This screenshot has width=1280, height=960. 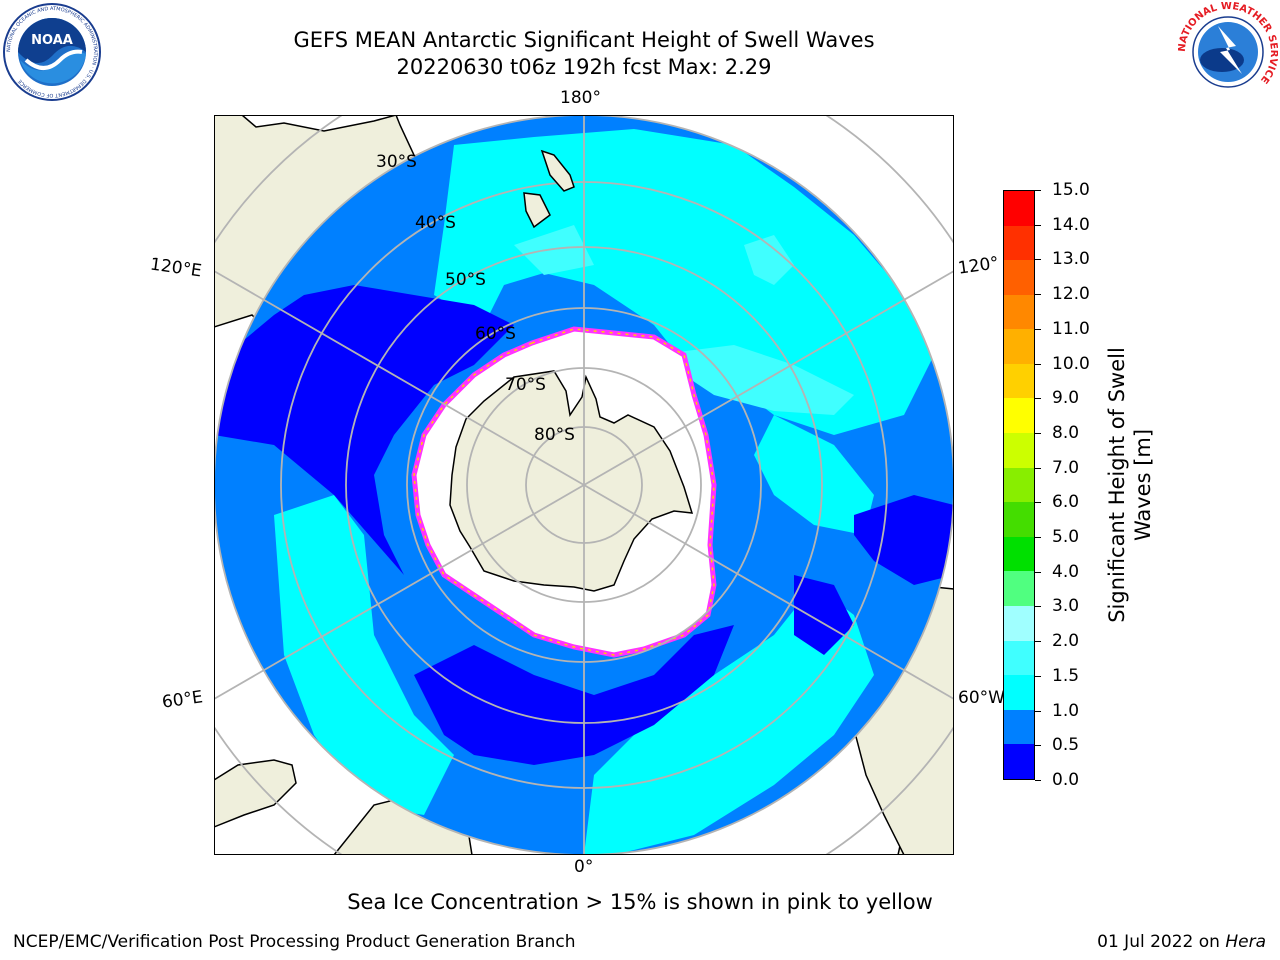 What do you see at coordinates (396, 162) in the screenshot?
I see `lat-label-30s: 30°S` at bounding box center [396, 162].